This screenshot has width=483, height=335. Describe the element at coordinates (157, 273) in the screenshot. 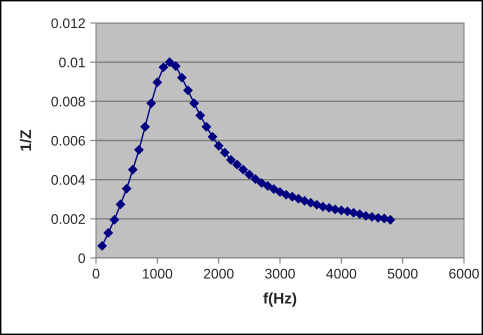

I see `x-tick-label: 1000` at that location.